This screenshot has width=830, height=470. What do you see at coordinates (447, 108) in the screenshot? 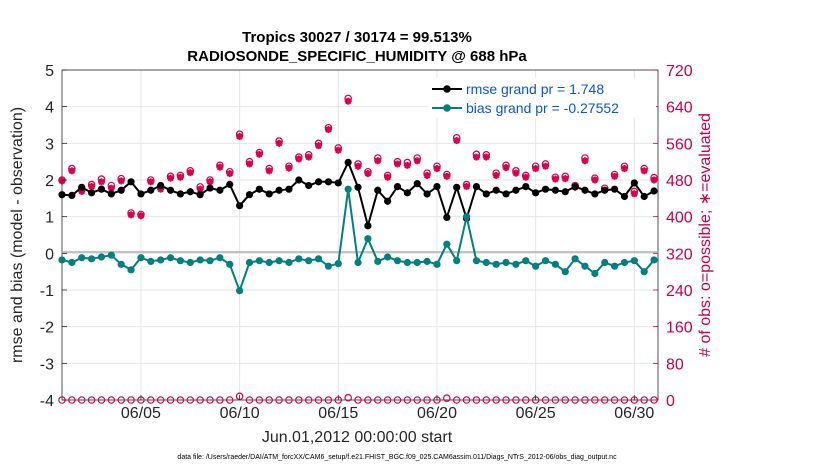
I see `legend-bias-marker` at bounding box center [447, 108].